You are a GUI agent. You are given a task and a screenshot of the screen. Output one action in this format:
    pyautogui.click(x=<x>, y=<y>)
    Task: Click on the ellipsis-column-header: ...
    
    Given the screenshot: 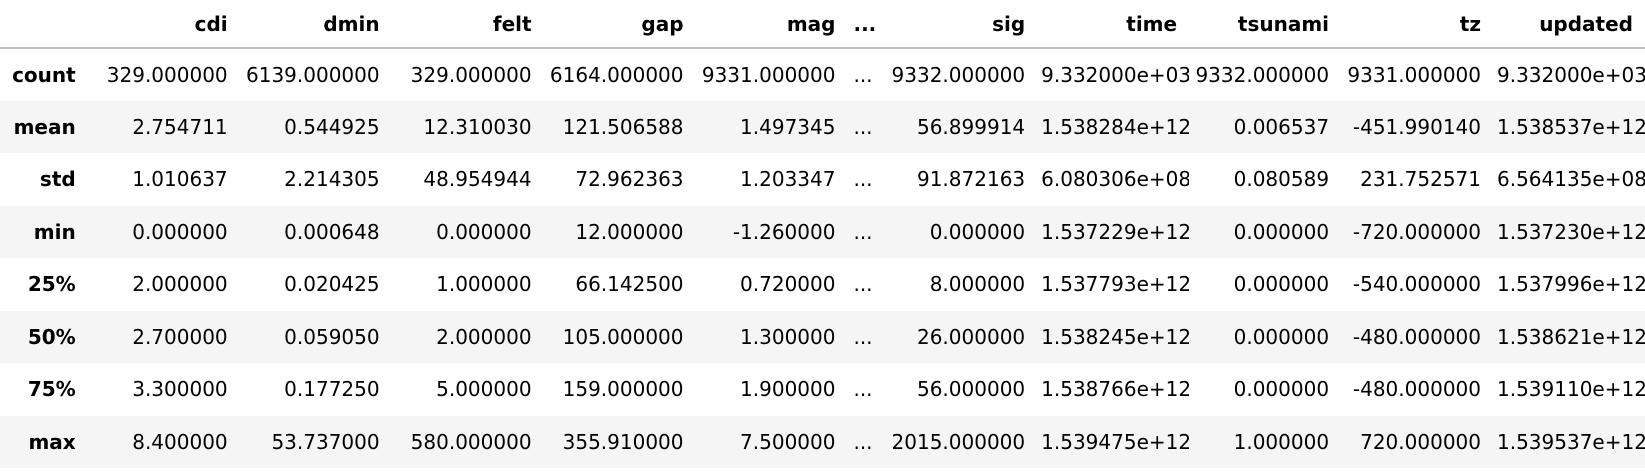 What is the action you would take?
    pyautogui.click(x=866, y=24)
    